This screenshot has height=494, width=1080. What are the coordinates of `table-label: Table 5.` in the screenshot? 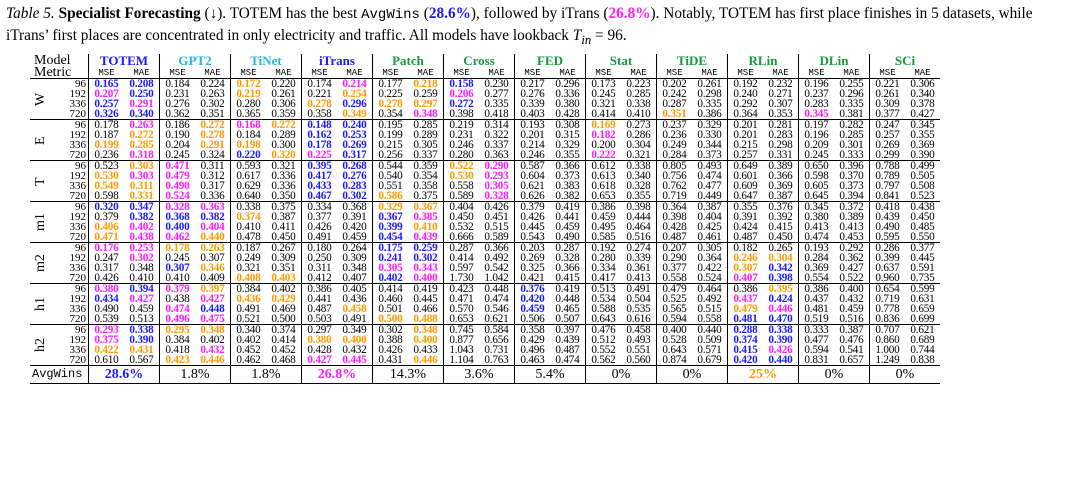 It's located at (30, 13).